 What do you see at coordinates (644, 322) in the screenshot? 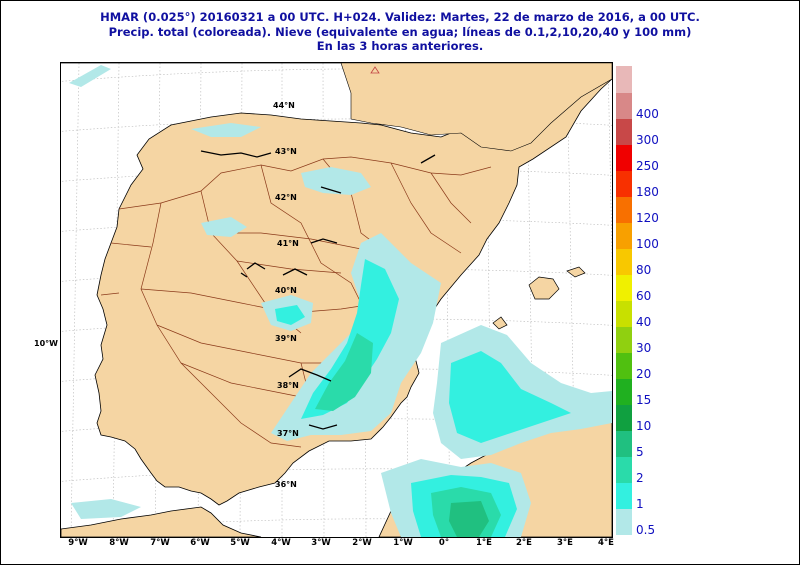
I see `legend-level-label: 40` at bounding box center [644, 322].